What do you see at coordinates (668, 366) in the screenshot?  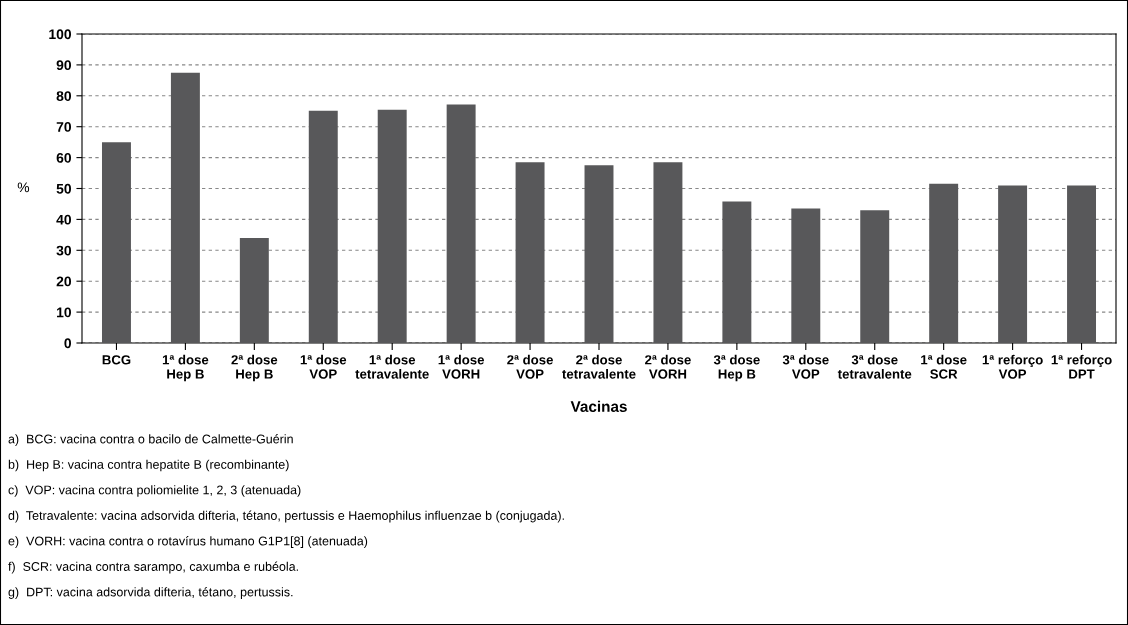 I see `x-tick-label: 2ª dose VORH` at bounding box center [668, 366].